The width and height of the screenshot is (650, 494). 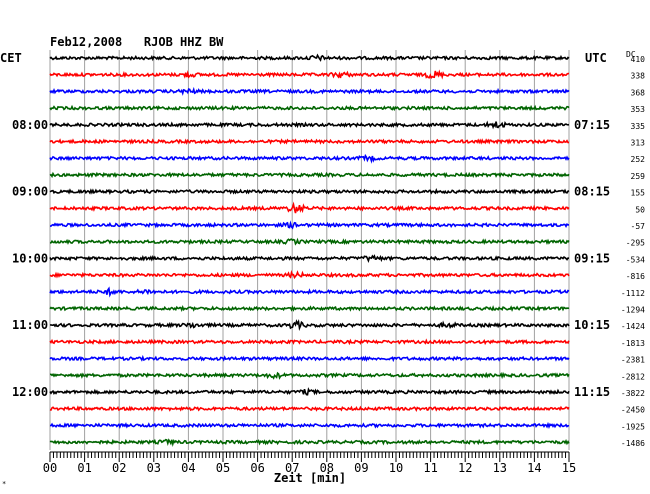 I want to click on x-tick-label-9: 09, so click(x=361, y=468).